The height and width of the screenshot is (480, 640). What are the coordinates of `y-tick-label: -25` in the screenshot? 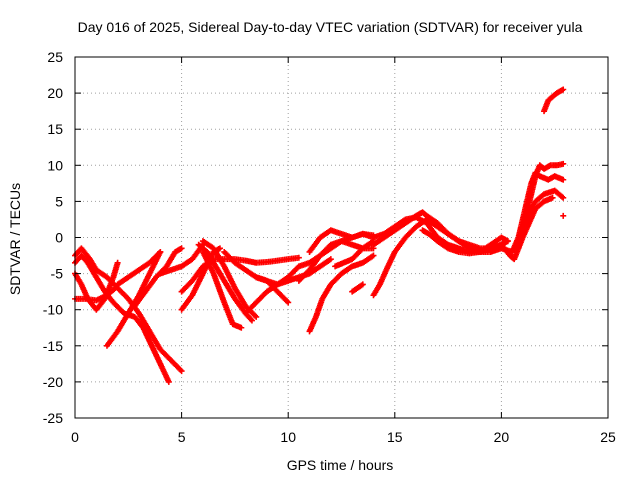 It's located at (53, 418).